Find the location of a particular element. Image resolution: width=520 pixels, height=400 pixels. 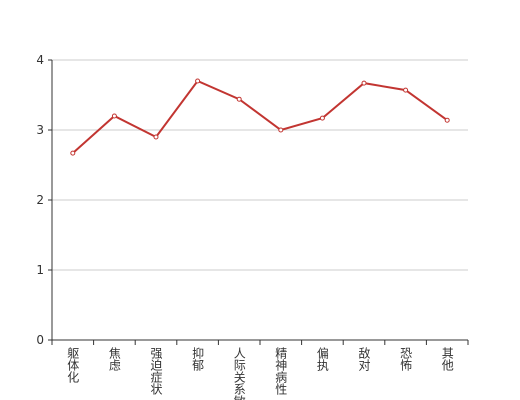

line is located at coordinates (260, 116).